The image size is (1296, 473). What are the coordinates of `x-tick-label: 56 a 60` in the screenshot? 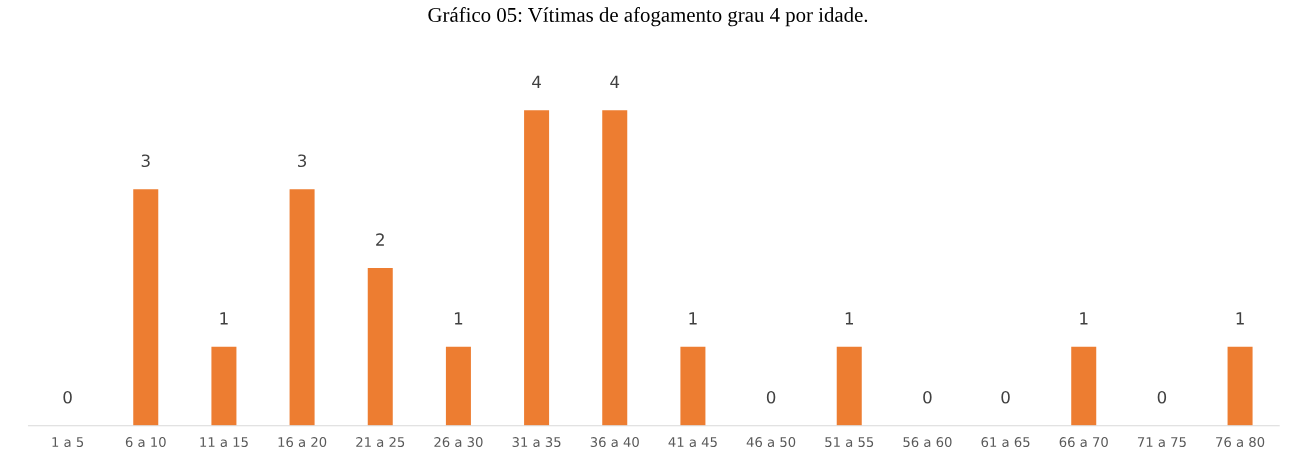 It's located at (927, 442).